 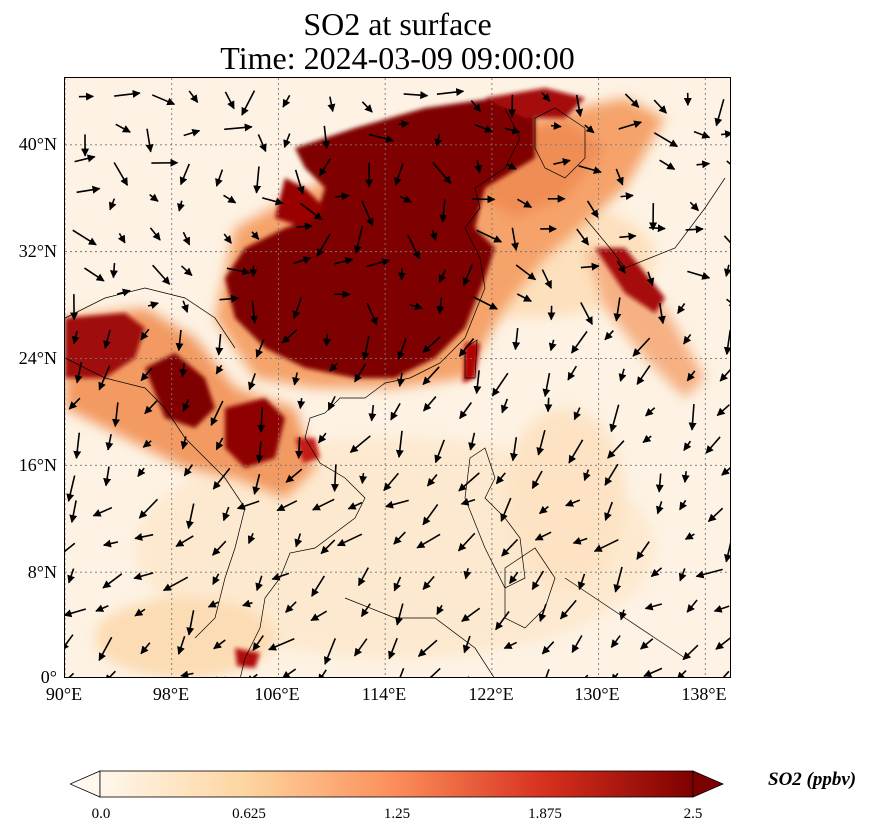 I want to click on colorbar-tick: 1.25, so click(x=397, y=814).